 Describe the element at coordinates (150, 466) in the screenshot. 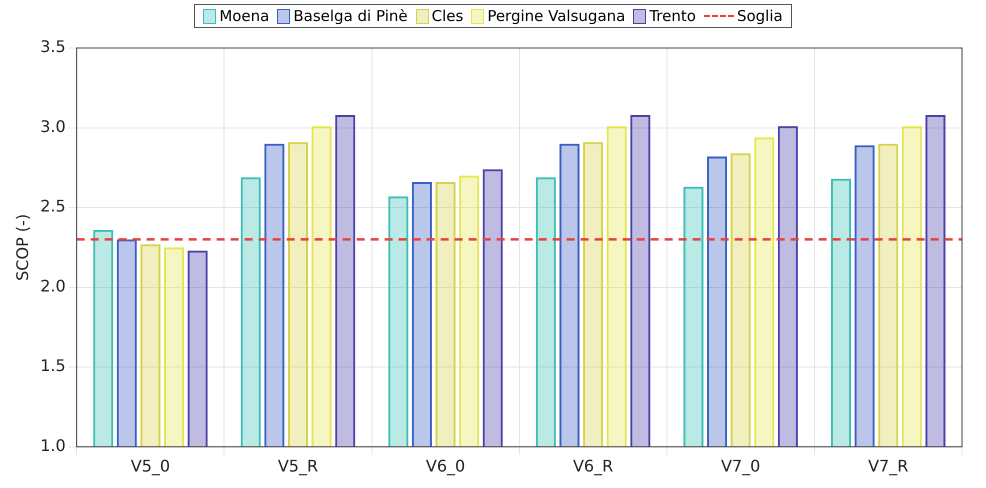

I see `x-tick-label: V5_0` at that location.